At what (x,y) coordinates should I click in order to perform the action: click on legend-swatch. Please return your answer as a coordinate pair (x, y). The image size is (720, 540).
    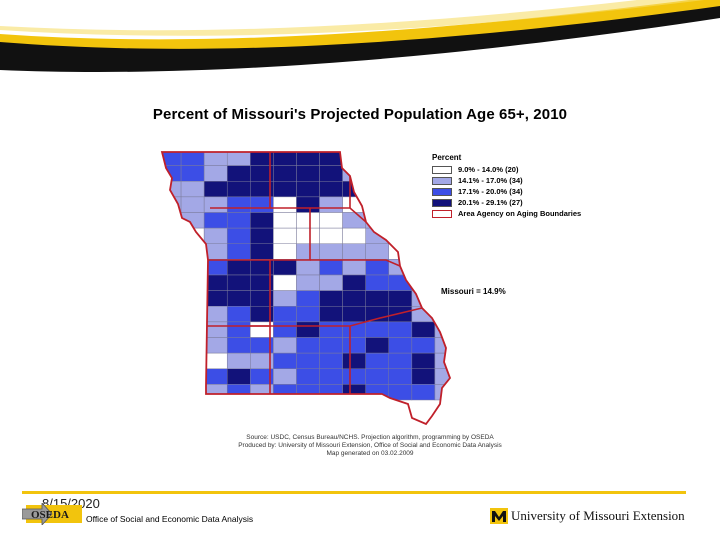
    Looking at the image, I should click on (442, 191).